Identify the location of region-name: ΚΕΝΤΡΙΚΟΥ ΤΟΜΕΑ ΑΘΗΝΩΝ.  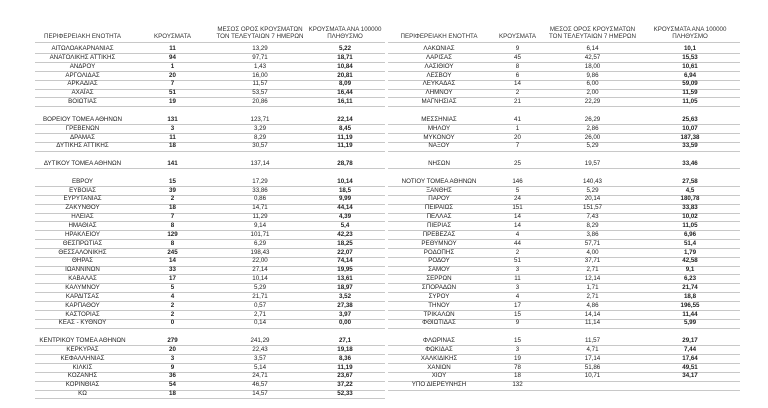
(82, 341).